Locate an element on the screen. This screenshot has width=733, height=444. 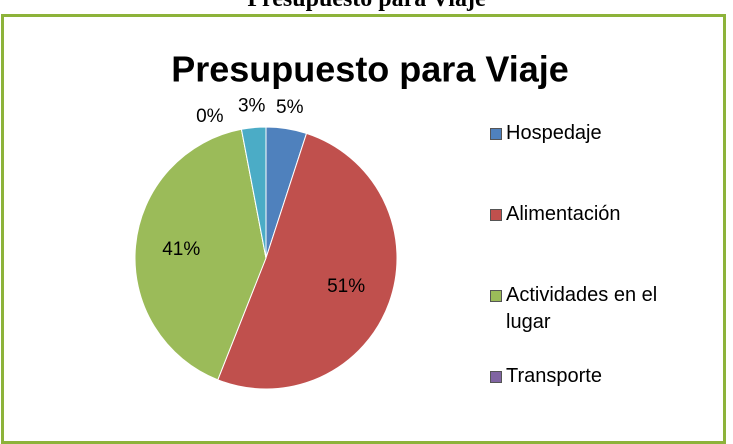
legend-label: Hospedaje is located at coordinates (554, 133).